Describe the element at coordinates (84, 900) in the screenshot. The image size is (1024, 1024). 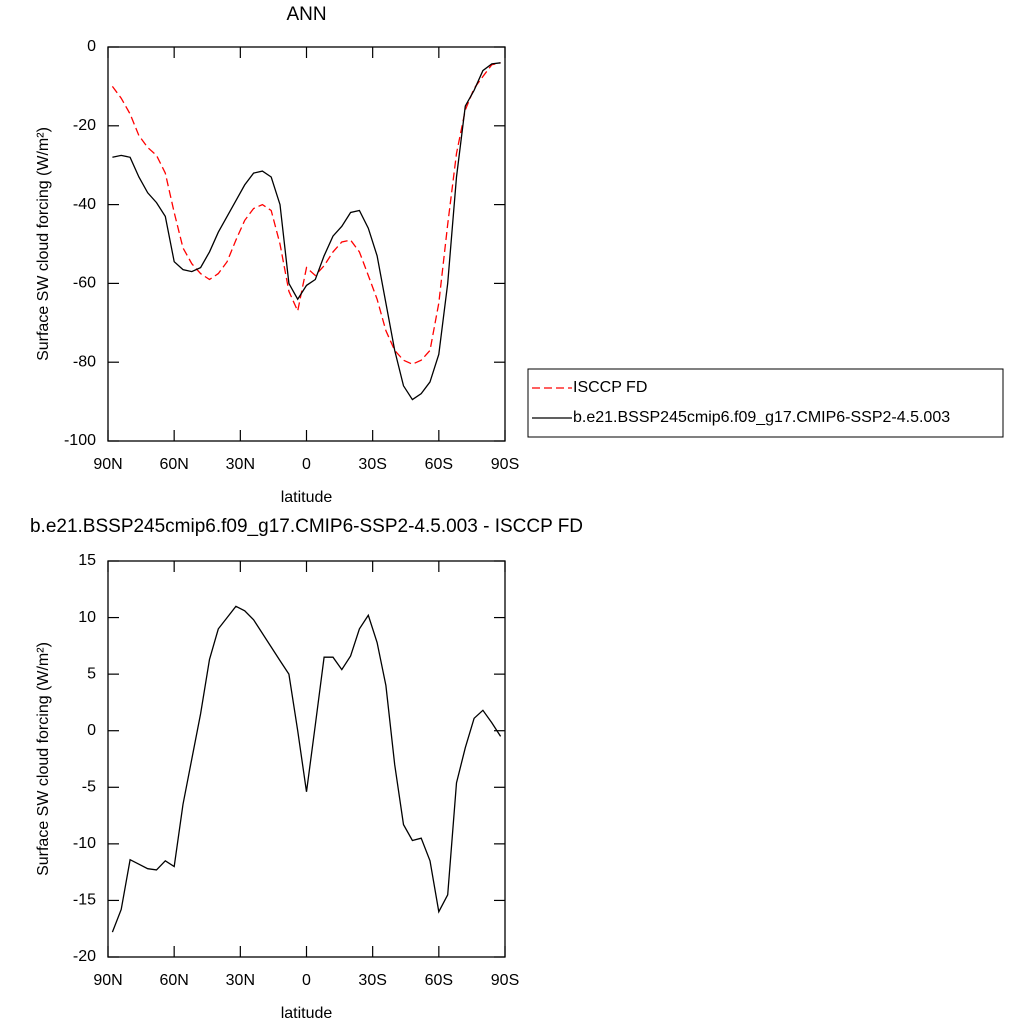
I see `y-tick-label: -15` at that location.